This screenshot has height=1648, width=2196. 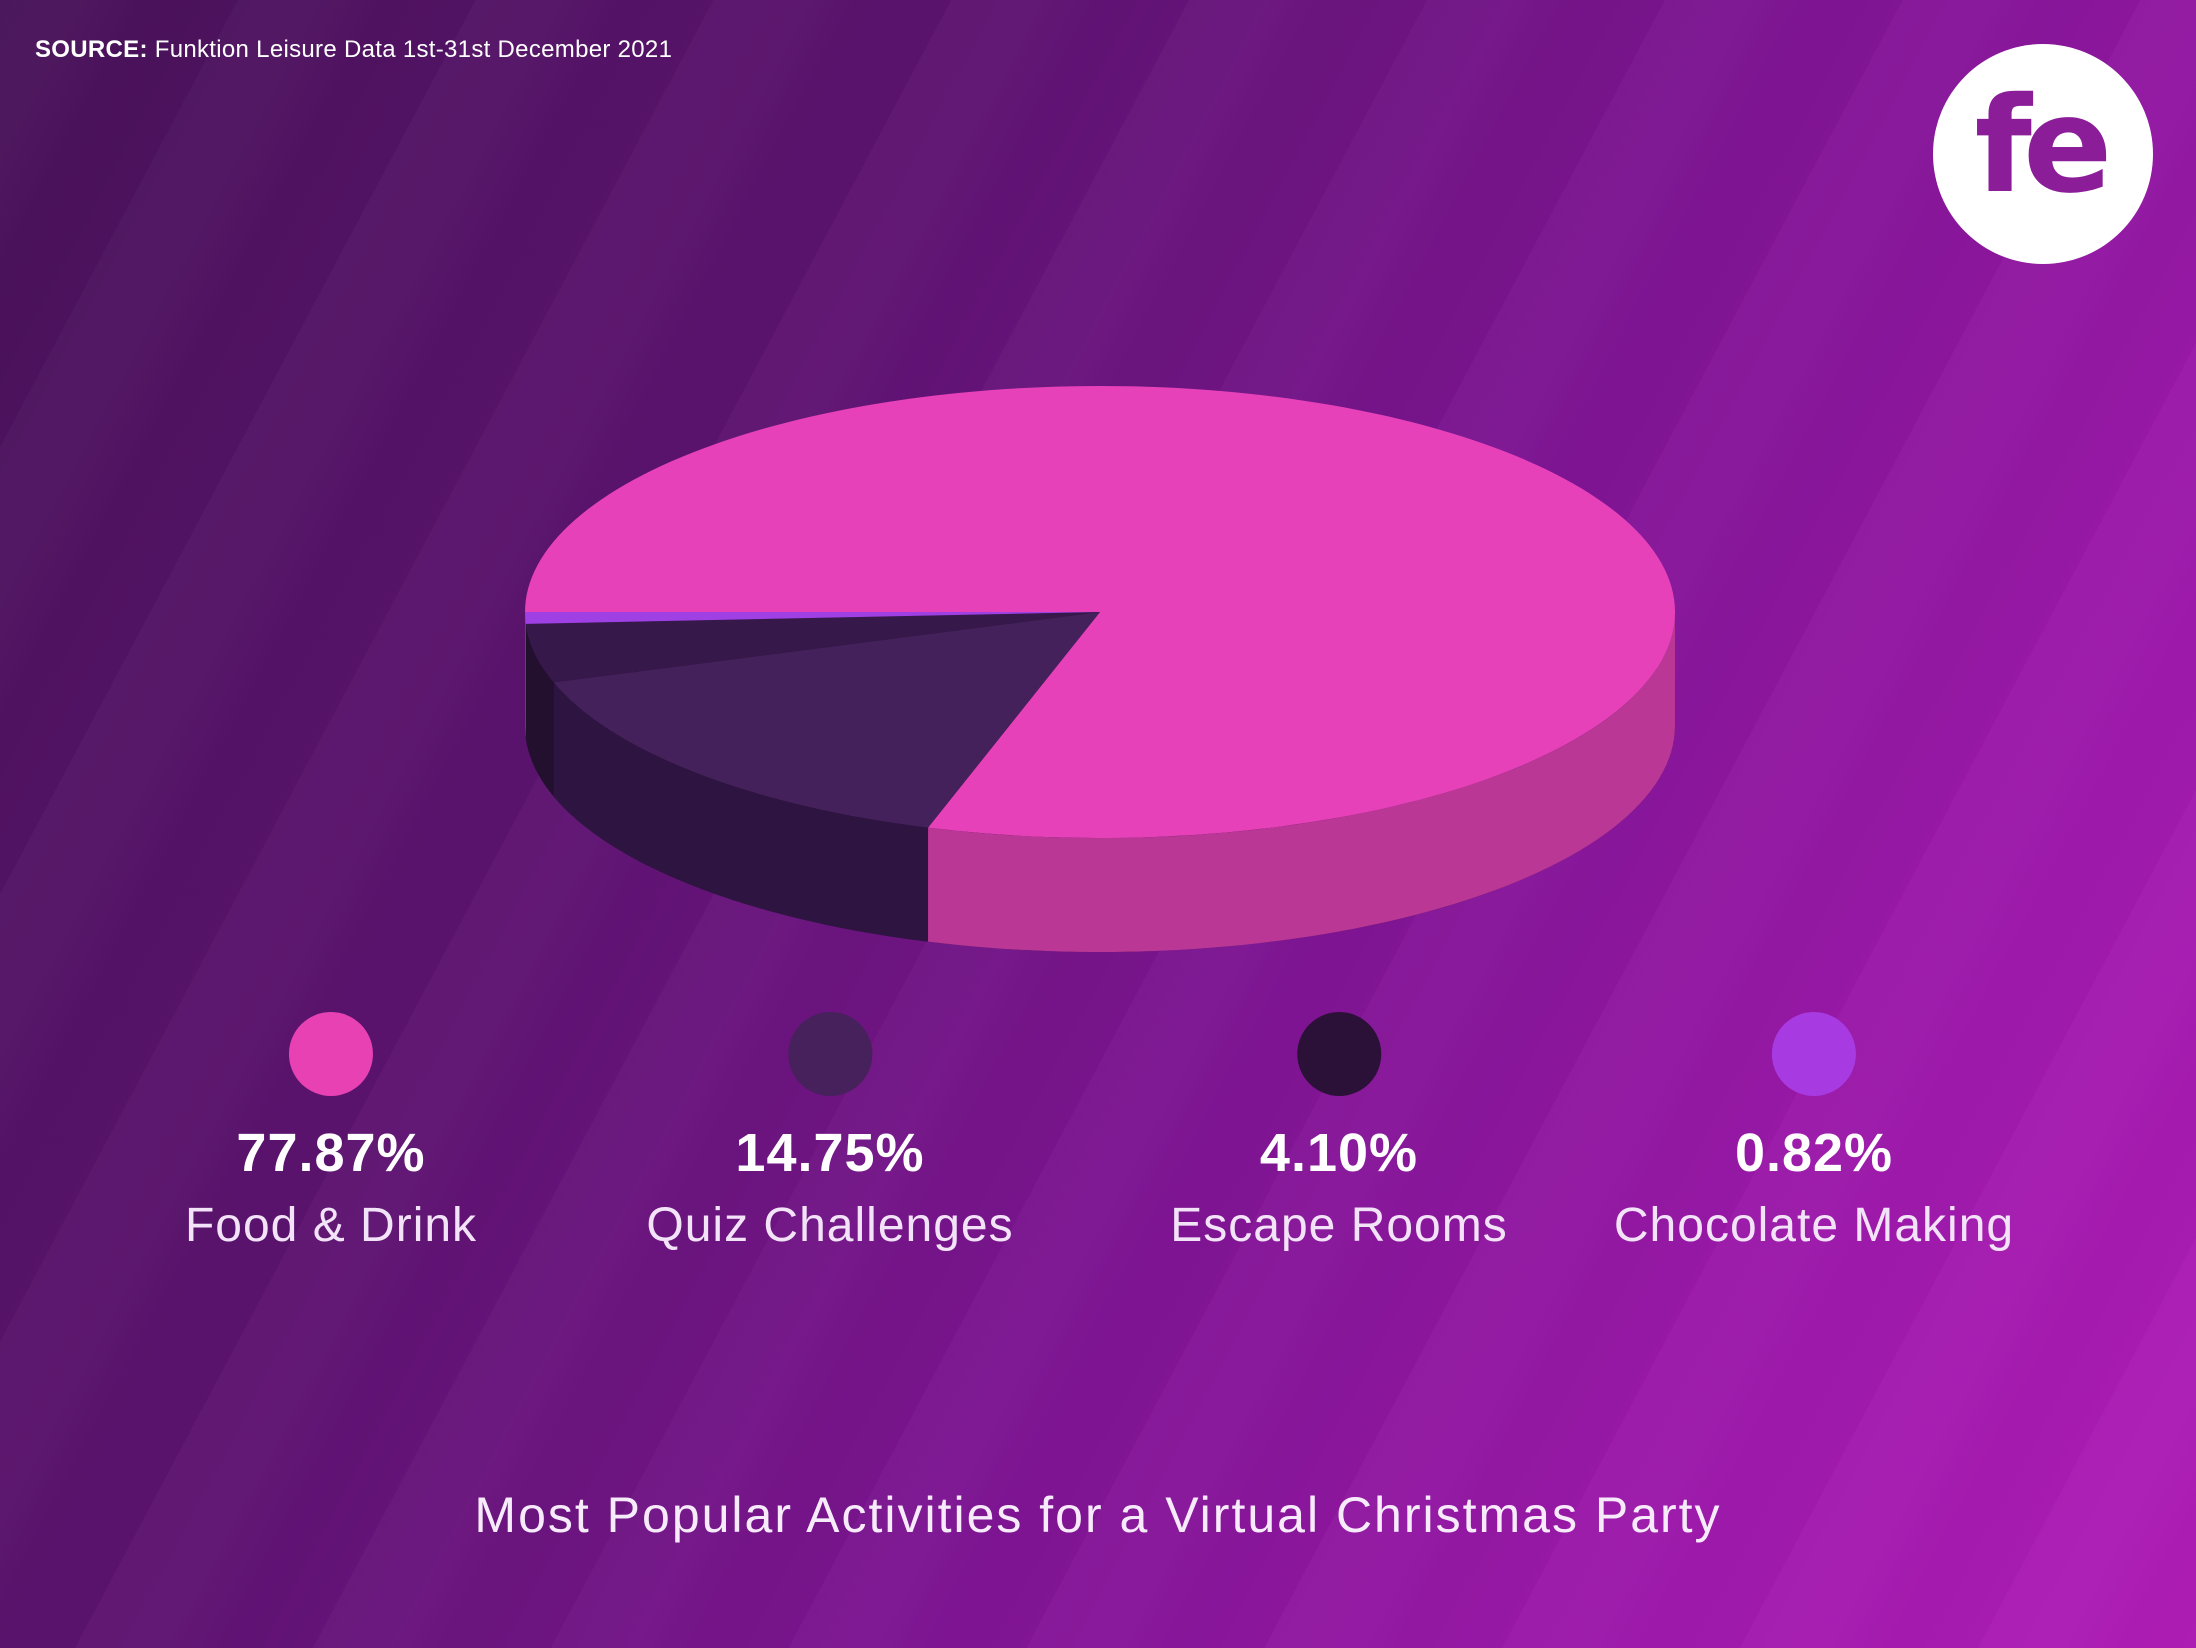 I want to click on funktion-events-logo: fe, so click(x=2043, y=154).